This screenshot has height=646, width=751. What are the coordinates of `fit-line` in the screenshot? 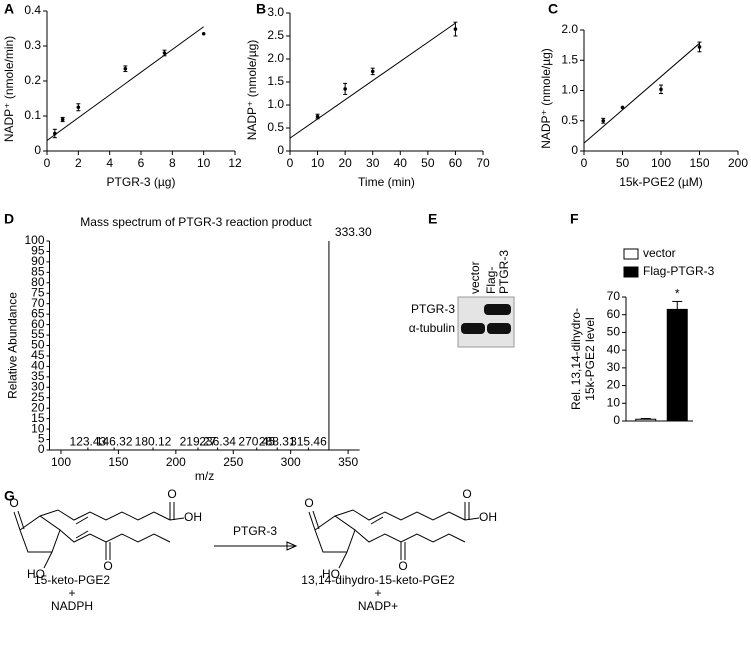 It's located at (641, 93).